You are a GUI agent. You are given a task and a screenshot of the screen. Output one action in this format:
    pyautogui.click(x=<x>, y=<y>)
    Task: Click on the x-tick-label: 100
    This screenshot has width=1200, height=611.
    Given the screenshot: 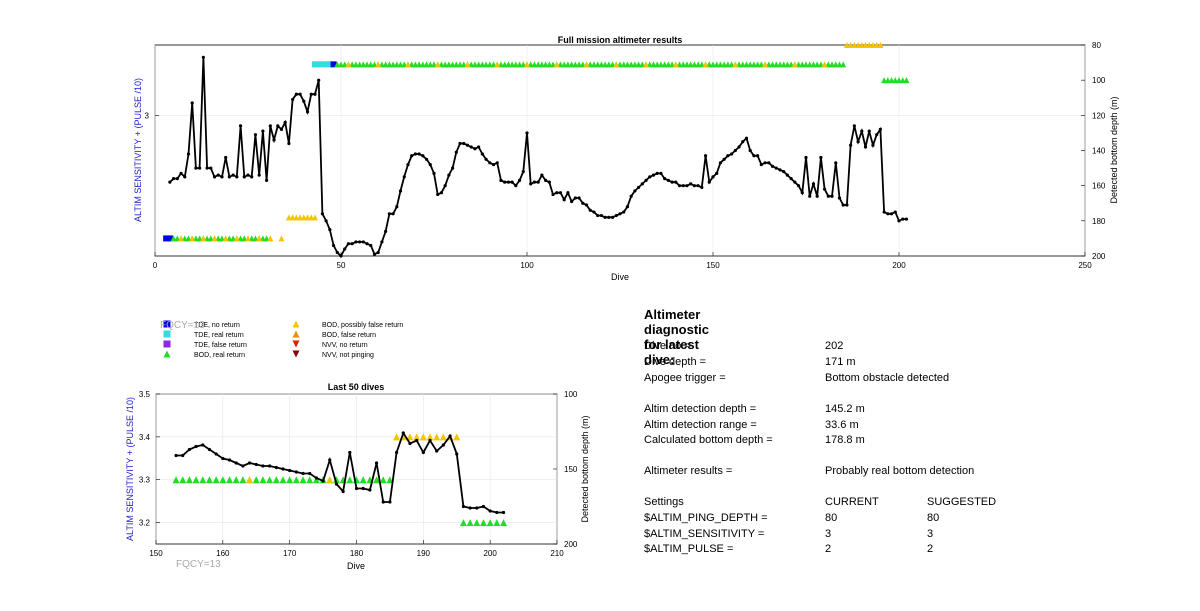 What is the action you would take?
    pyautogui.click(x=527, y=265)
    